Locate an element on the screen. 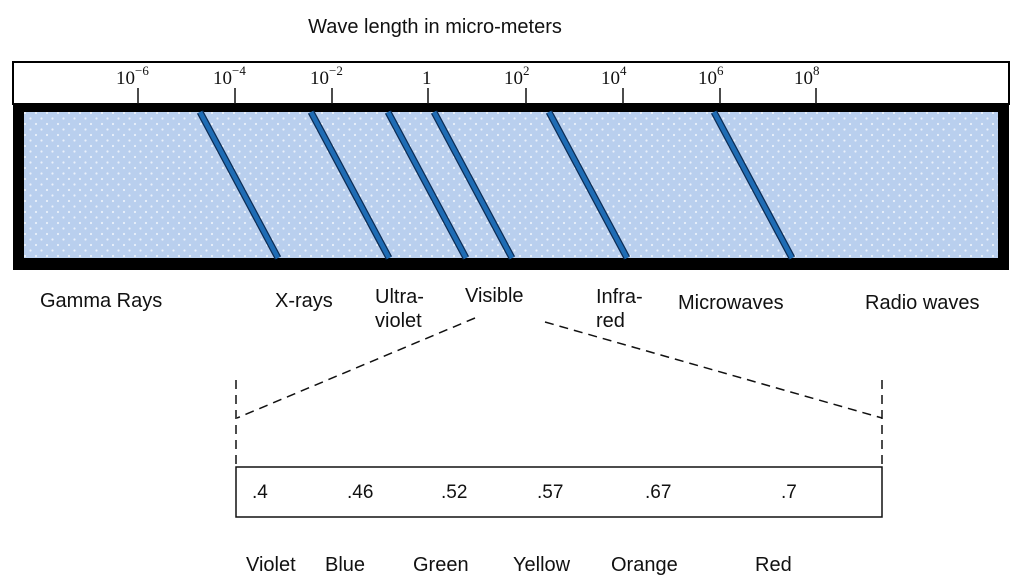 This screenshot has height=583, width=1018. tick-exponent-text: −6 is located at coordinates (142, 70).